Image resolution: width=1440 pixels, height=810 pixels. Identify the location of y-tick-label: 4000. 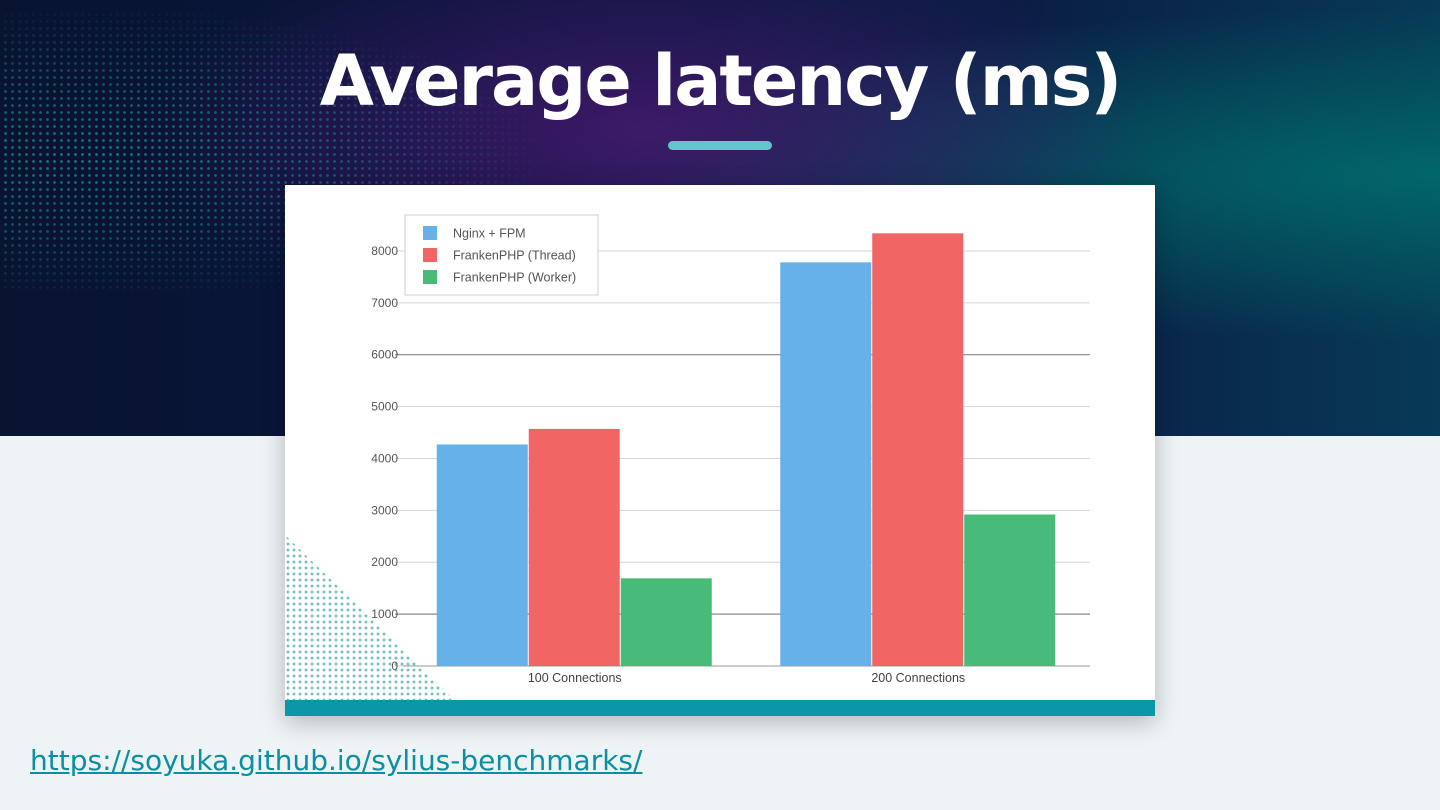
(384, 458).